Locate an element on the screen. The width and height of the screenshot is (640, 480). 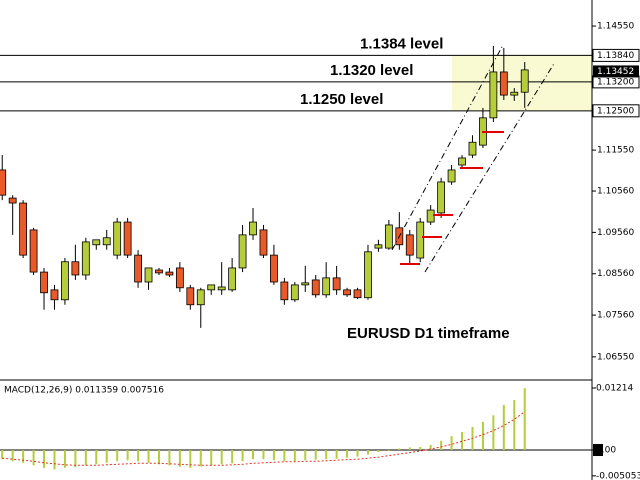
current-price-label: 1.13452 is located at coordinates (615, 72).